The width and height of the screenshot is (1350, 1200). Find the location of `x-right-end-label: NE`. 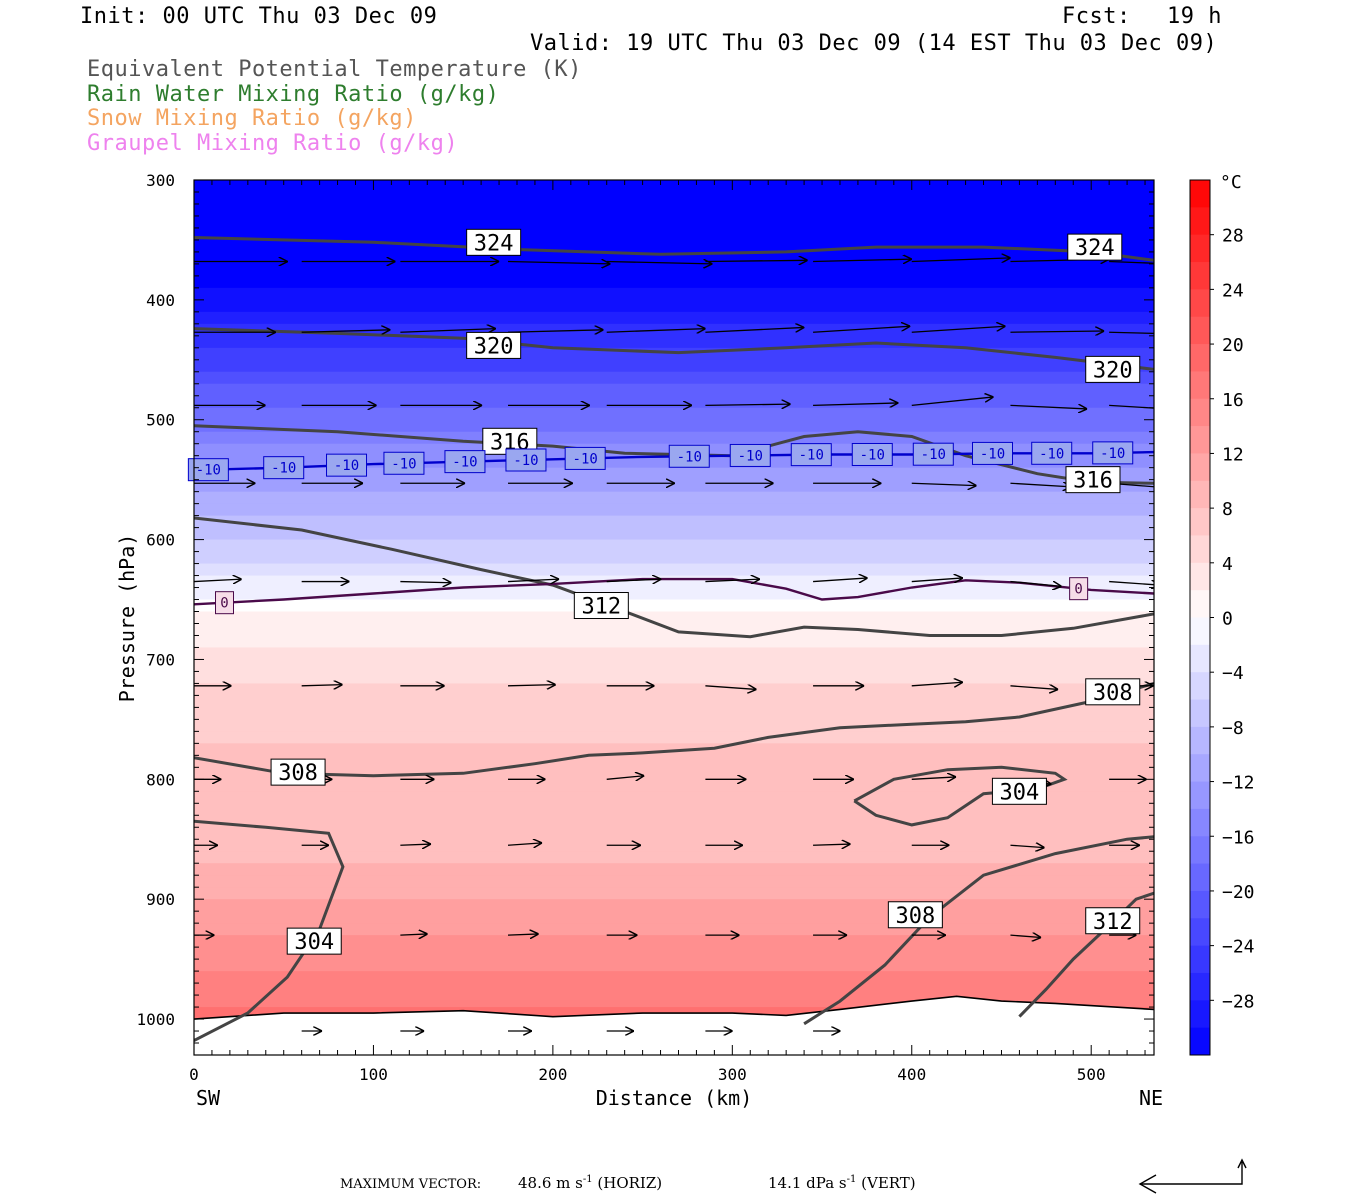

x-right-end-label: NE is located at coordinates (1151, 1098).